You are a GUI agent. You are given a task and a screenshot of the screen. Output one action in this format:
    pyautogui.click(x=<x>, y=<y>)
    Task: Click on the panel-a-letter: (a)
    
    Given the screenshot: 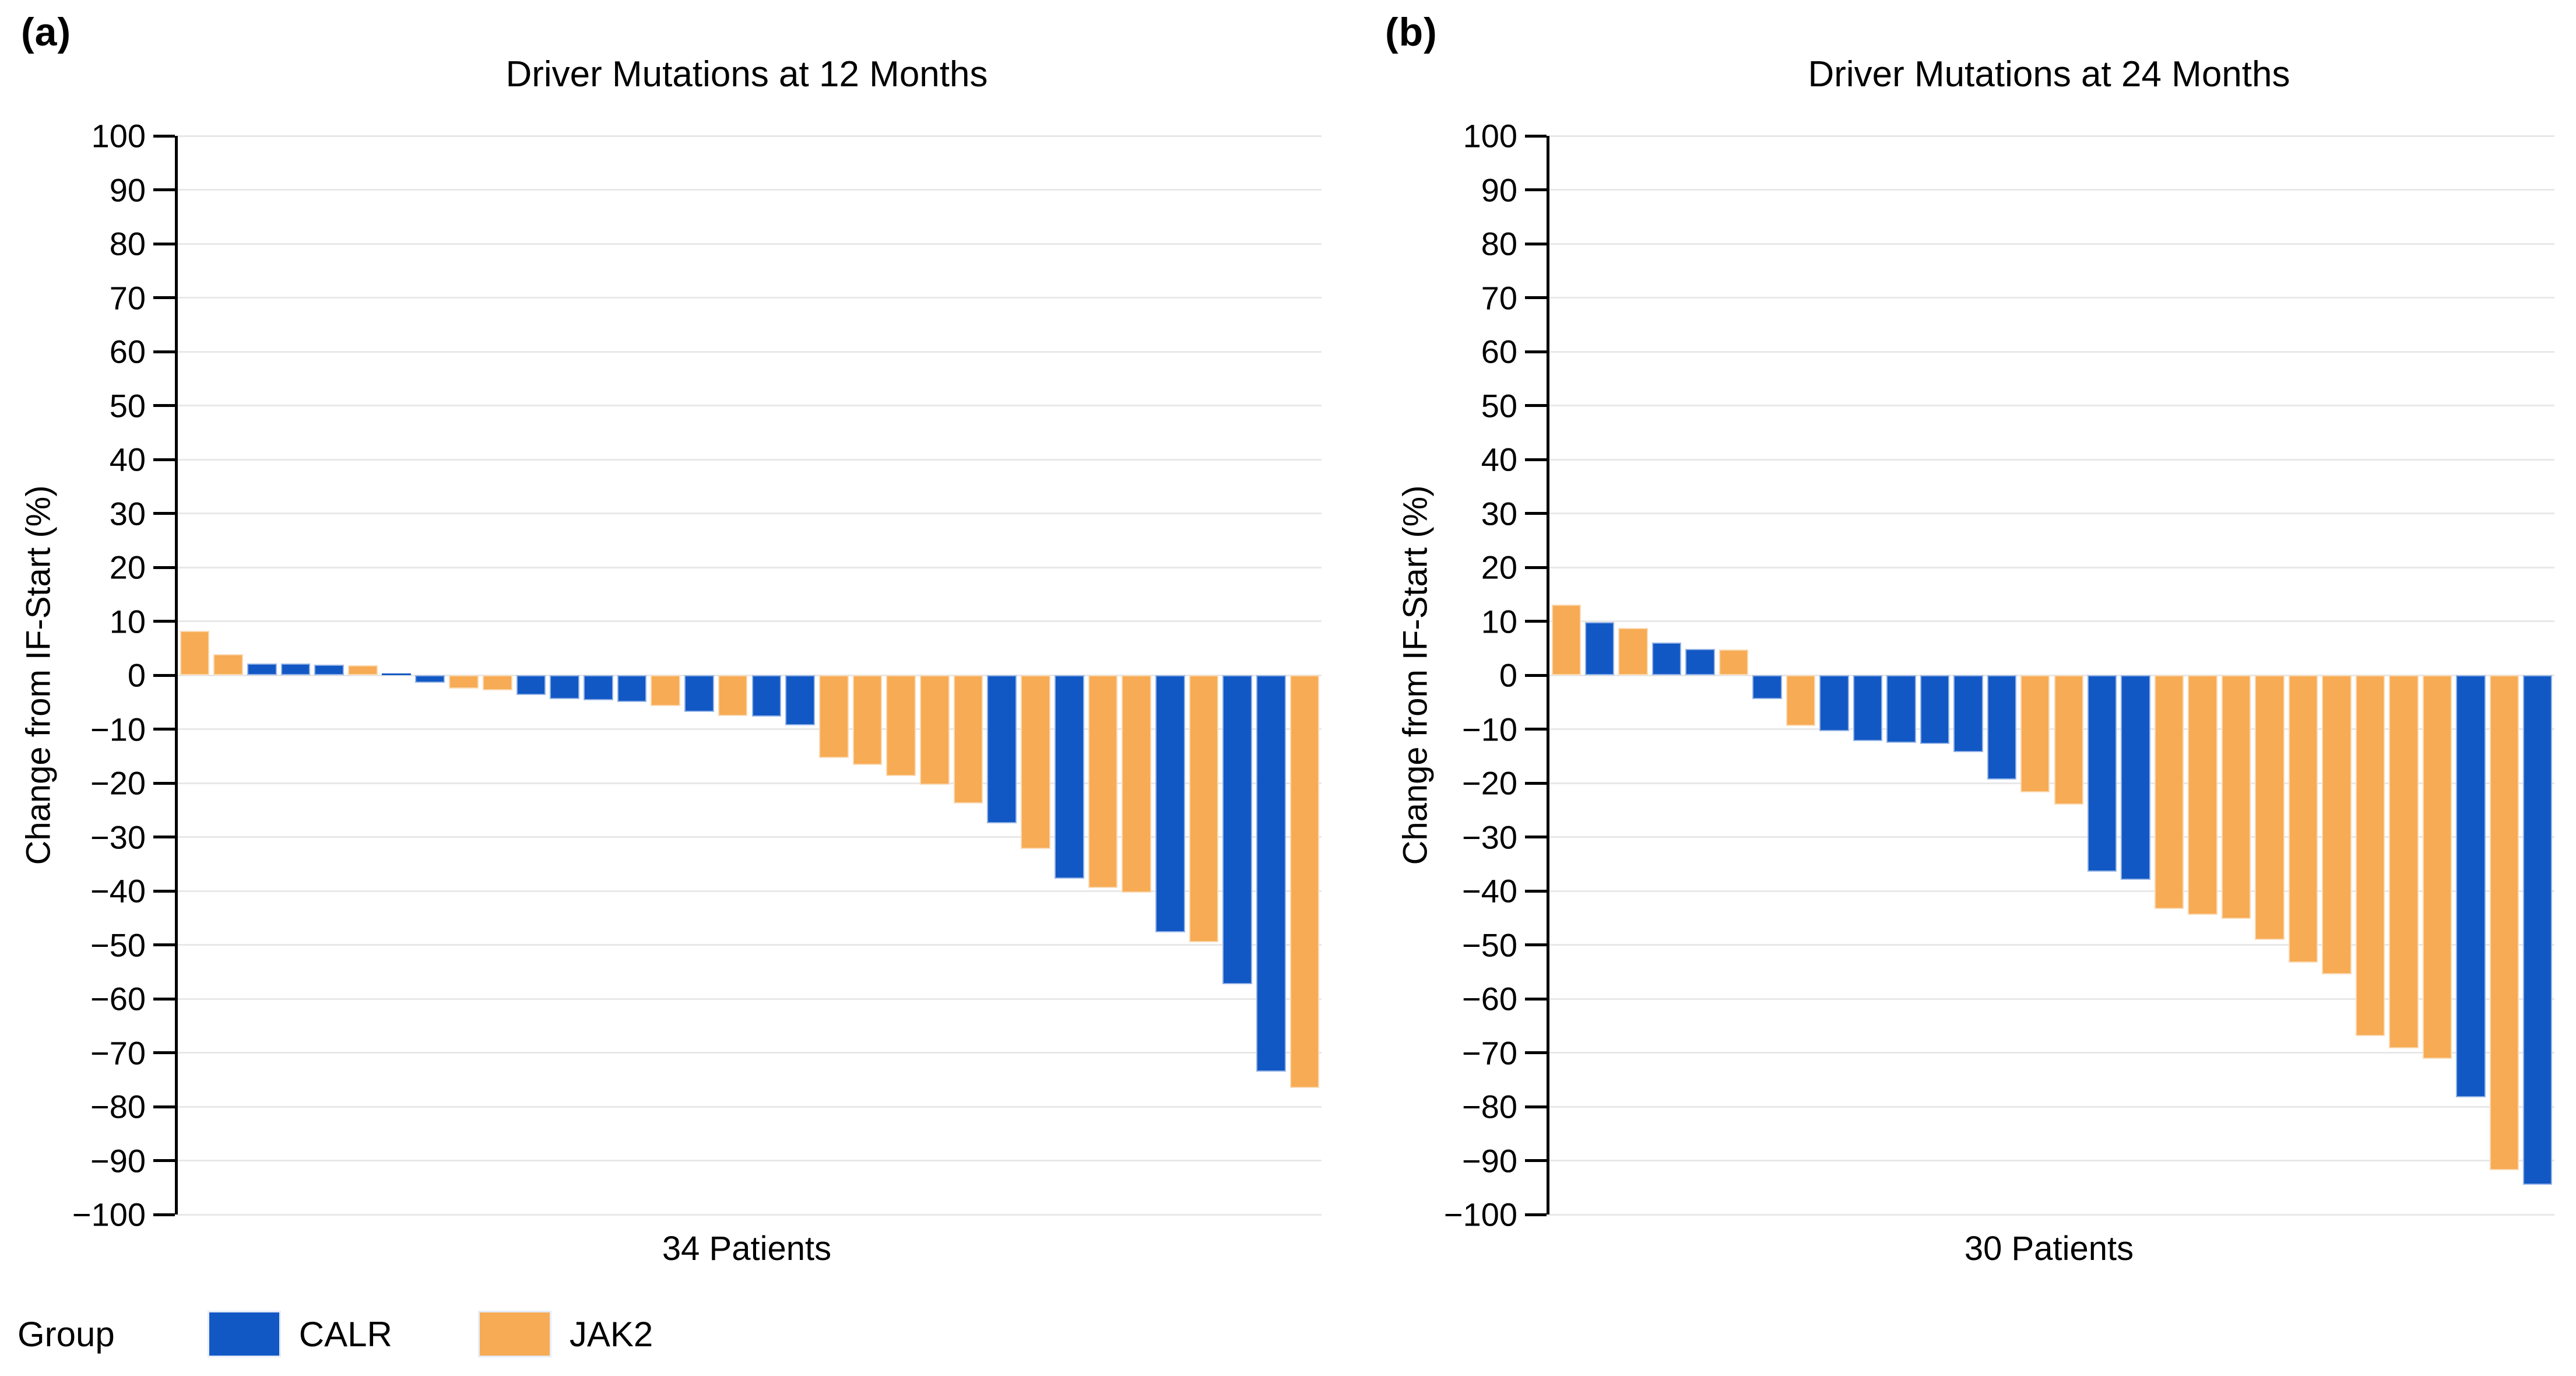 What is the action you would take?
    pyautogui.click(x=46, y=32)
    